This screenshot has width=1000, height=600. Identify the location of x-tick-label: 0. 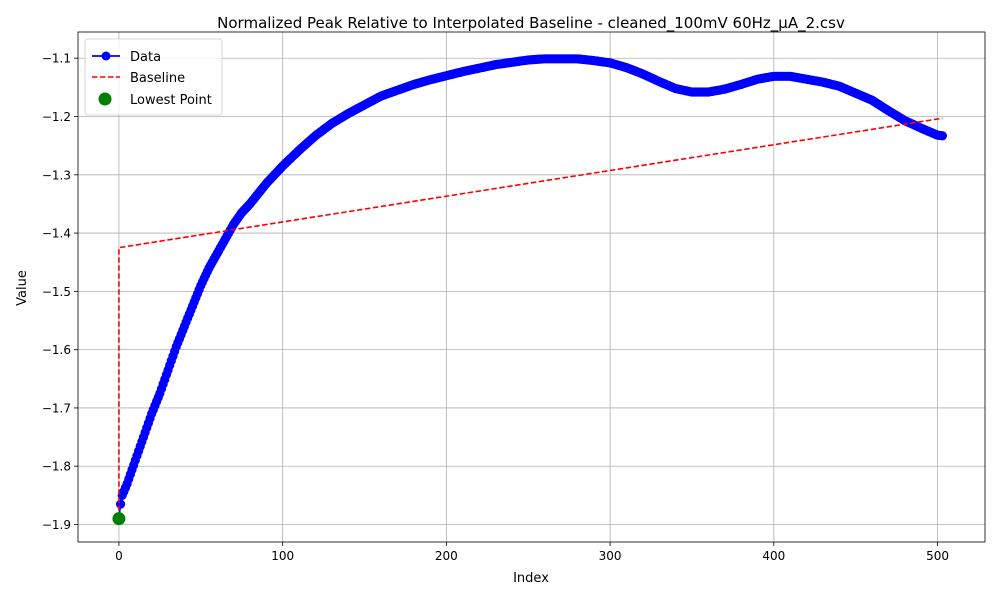
(119, 556).